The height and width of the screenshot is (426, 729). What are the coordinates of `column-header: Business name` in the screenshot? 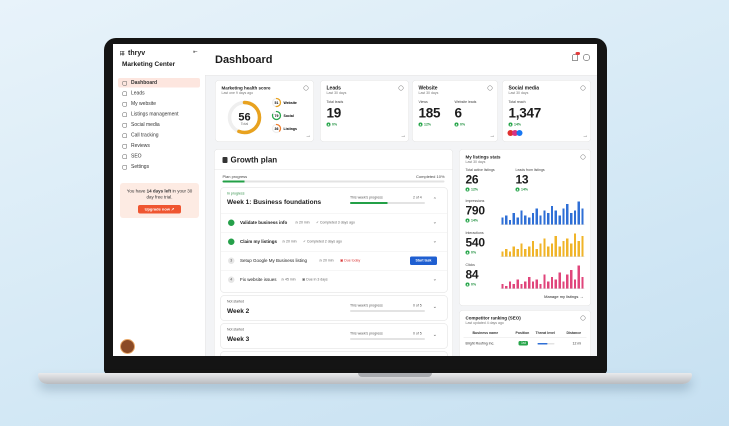 It's located at (485, 333).